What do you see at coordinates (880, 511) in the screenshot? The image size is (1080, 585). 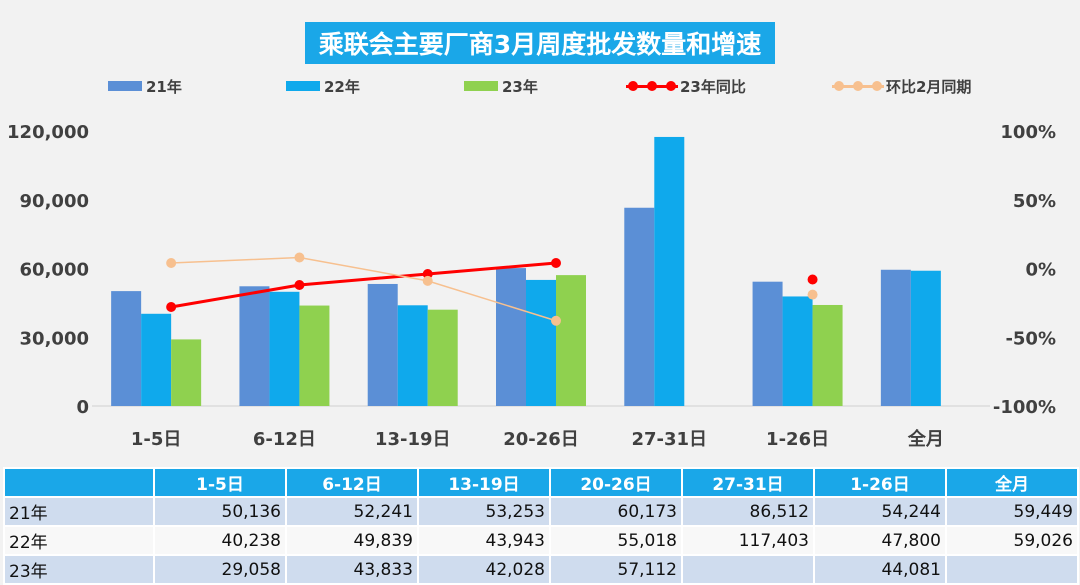 I see `table-cell: 54,244` at bounding box center [880, 511].